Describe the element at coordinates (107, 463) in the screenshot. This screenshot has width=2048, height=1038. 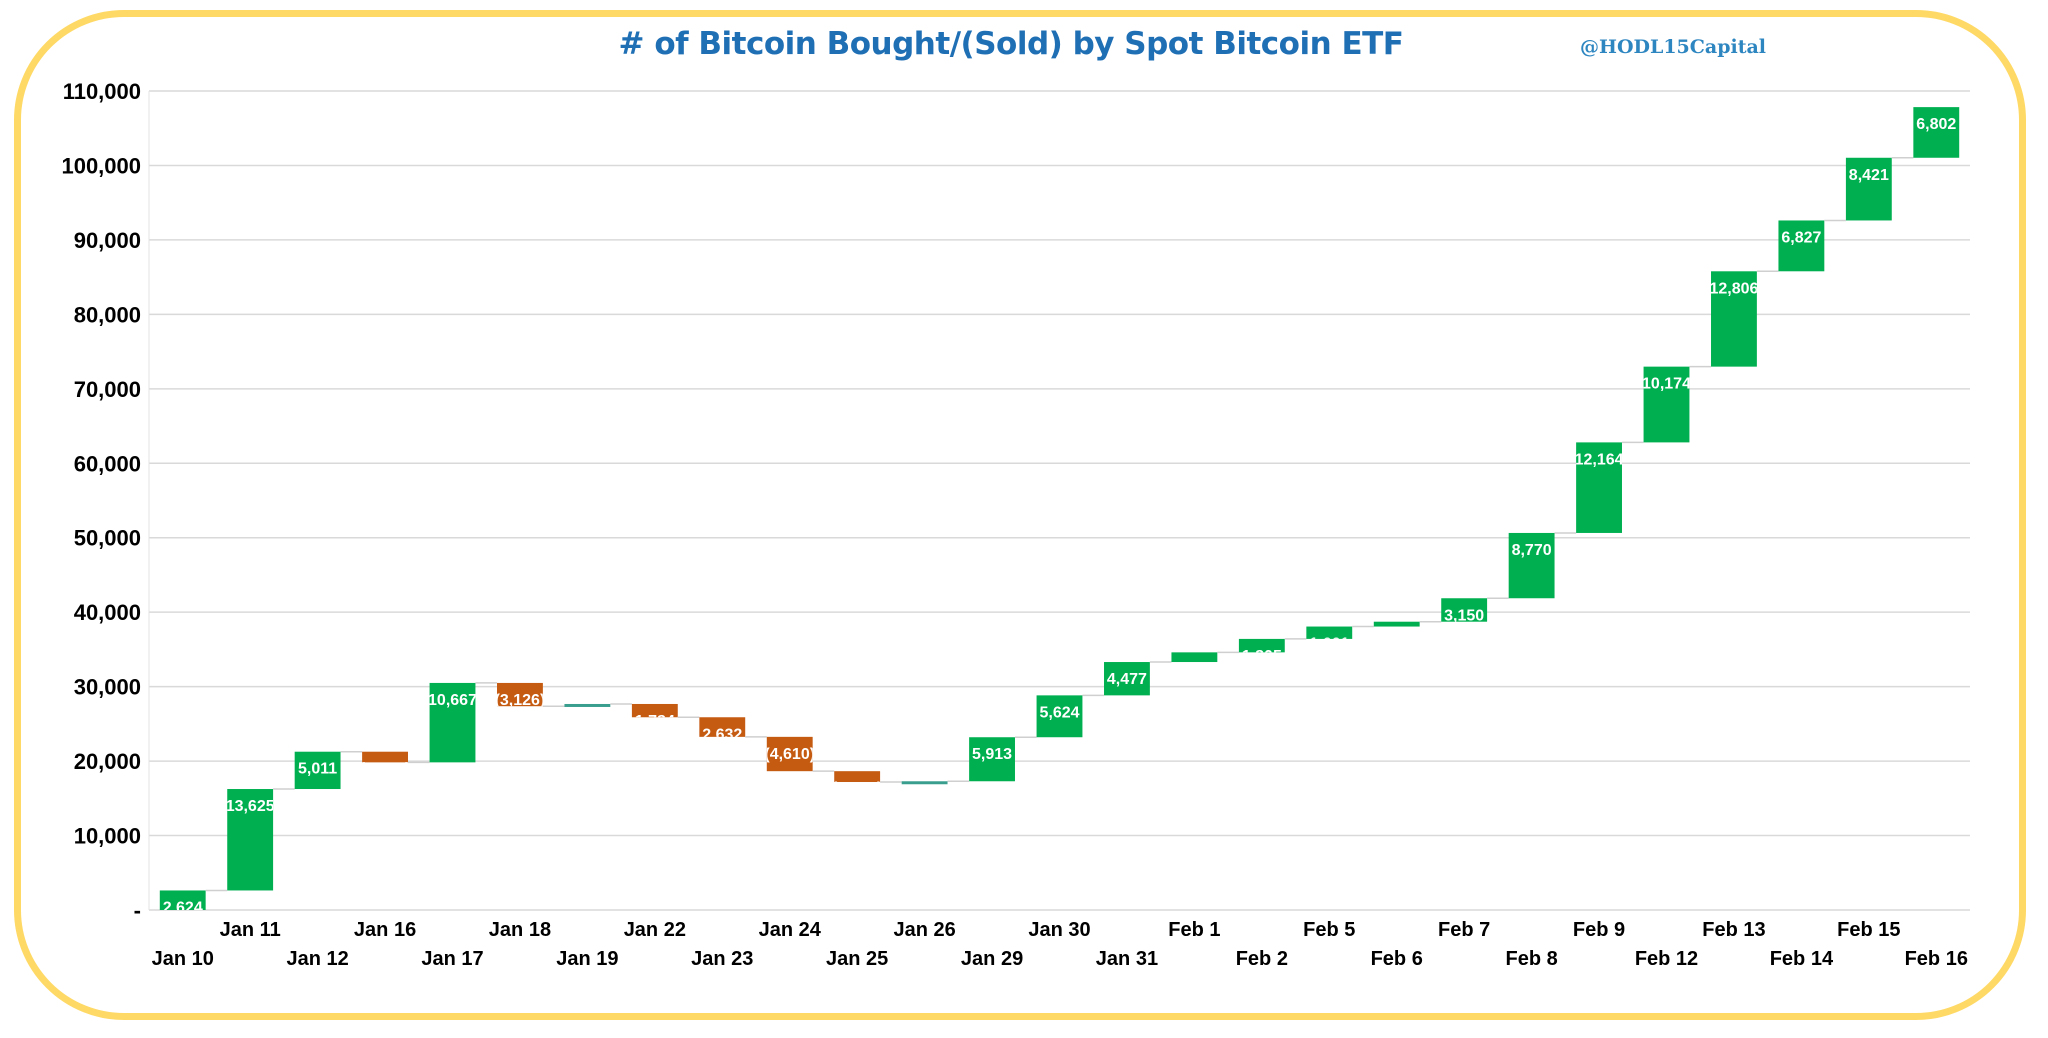
I see `y-tick-label: 60,000` at that location.